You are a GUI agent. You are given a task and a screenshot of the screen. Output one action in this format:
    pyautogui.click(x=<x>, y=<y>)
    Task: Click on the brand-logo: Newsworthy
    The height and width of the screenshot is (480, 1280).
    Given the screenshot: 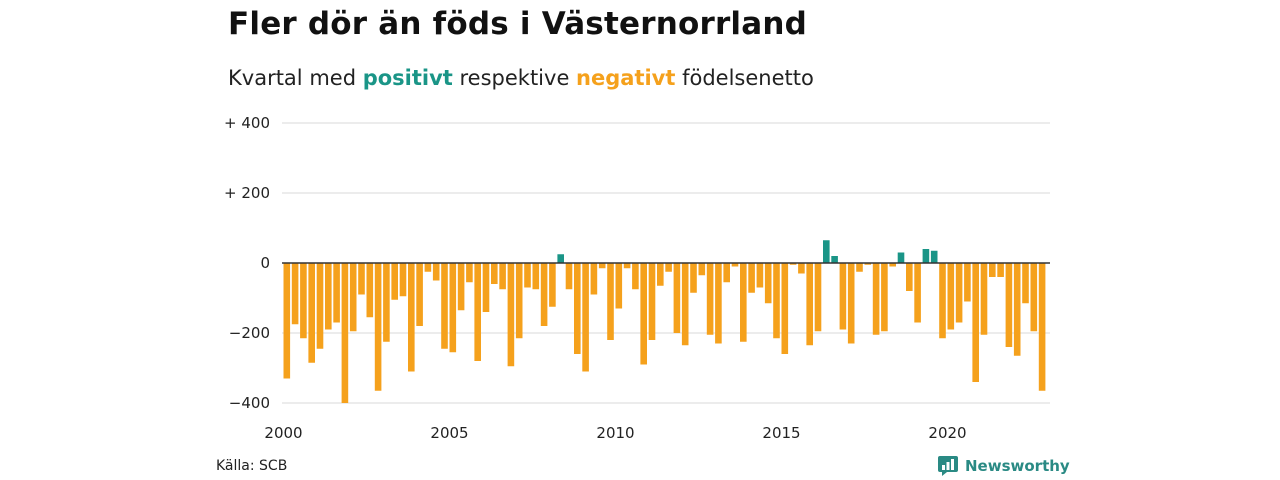 What is the action you would take?
    pyautogui.click(x=1004, y=466)
    